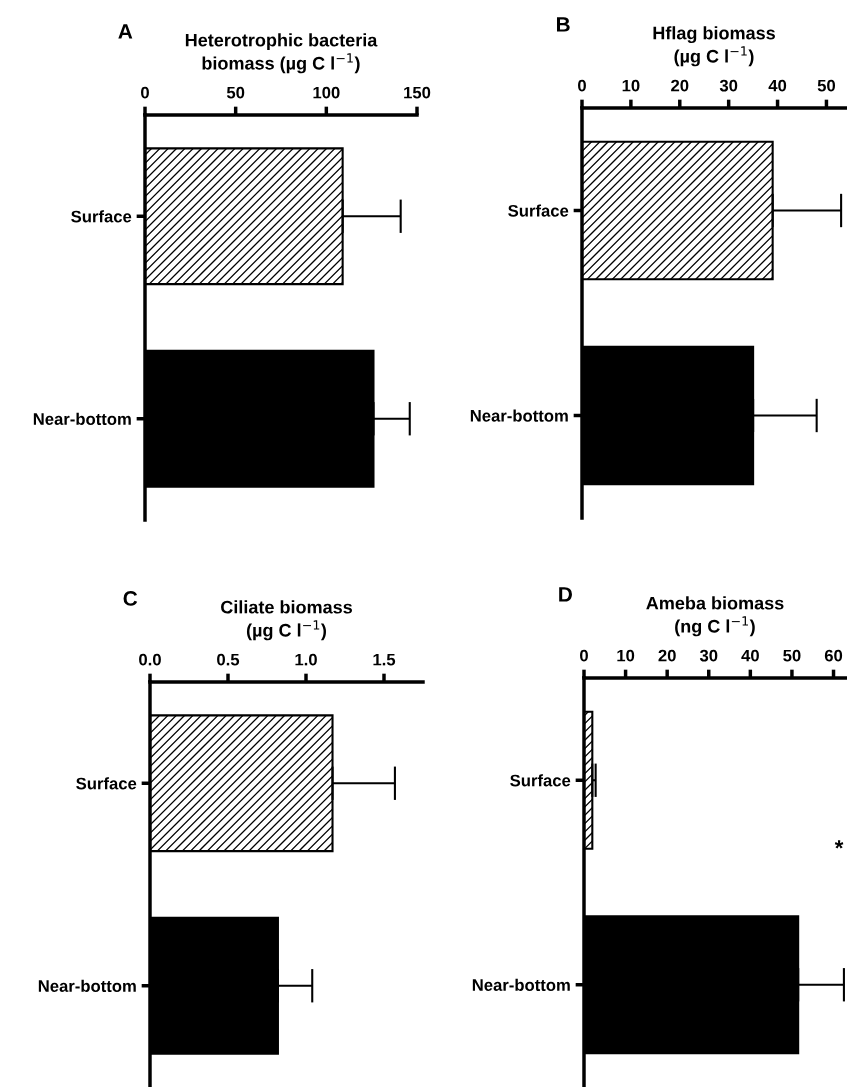  Describe the element at coordinates (228, 659) in the screenshot. I see `x-tick-label: 0.5` at that location.